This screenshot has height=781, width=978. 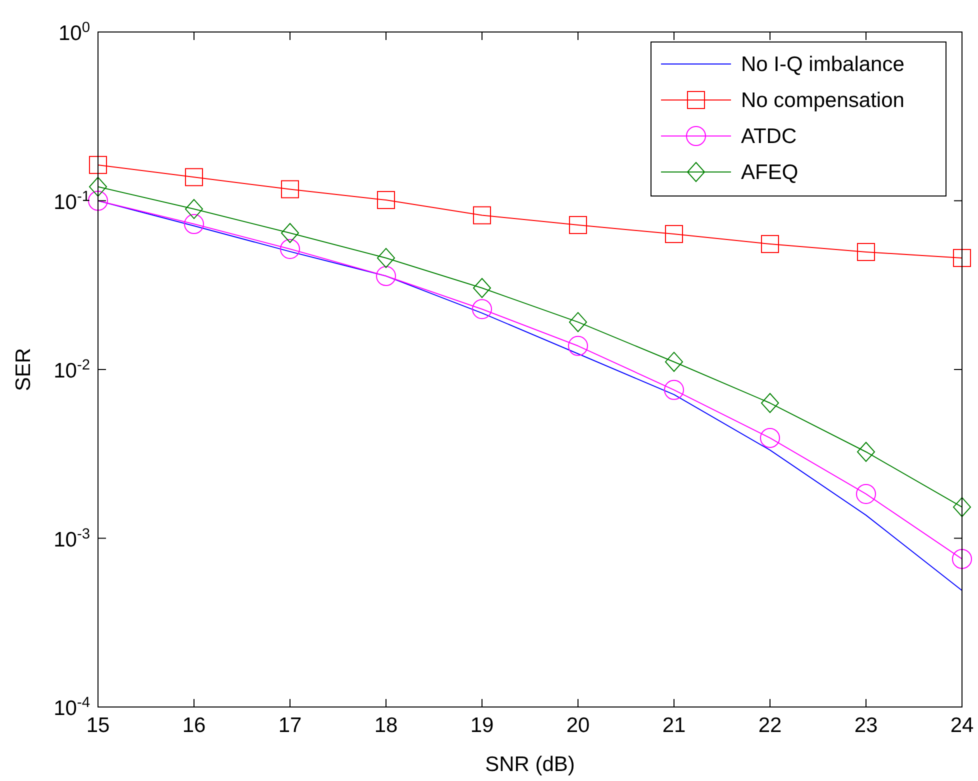 I want to click on x-tick-label: 20, so click(x=578, y=725).